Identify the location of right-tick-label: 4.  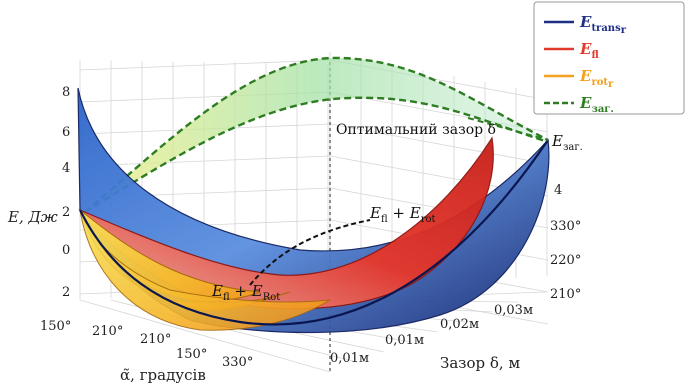
(558, 190).